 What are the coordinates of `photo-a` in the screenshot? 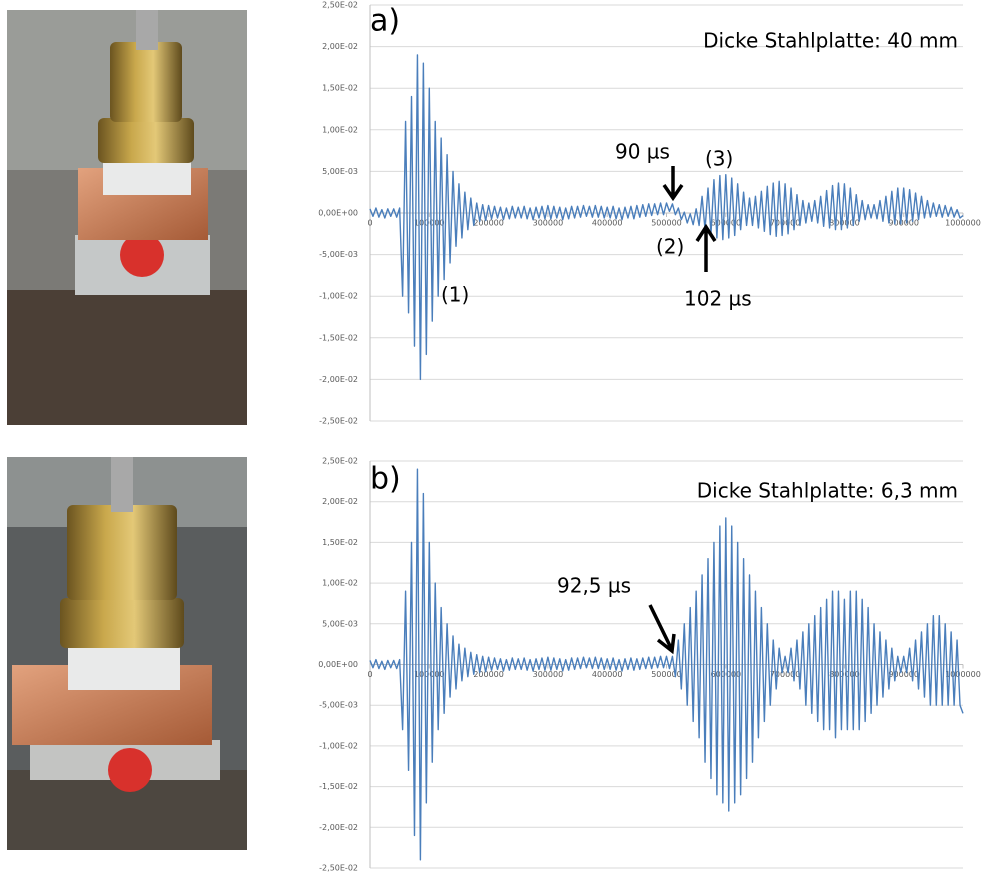 It's located at (127, 217).